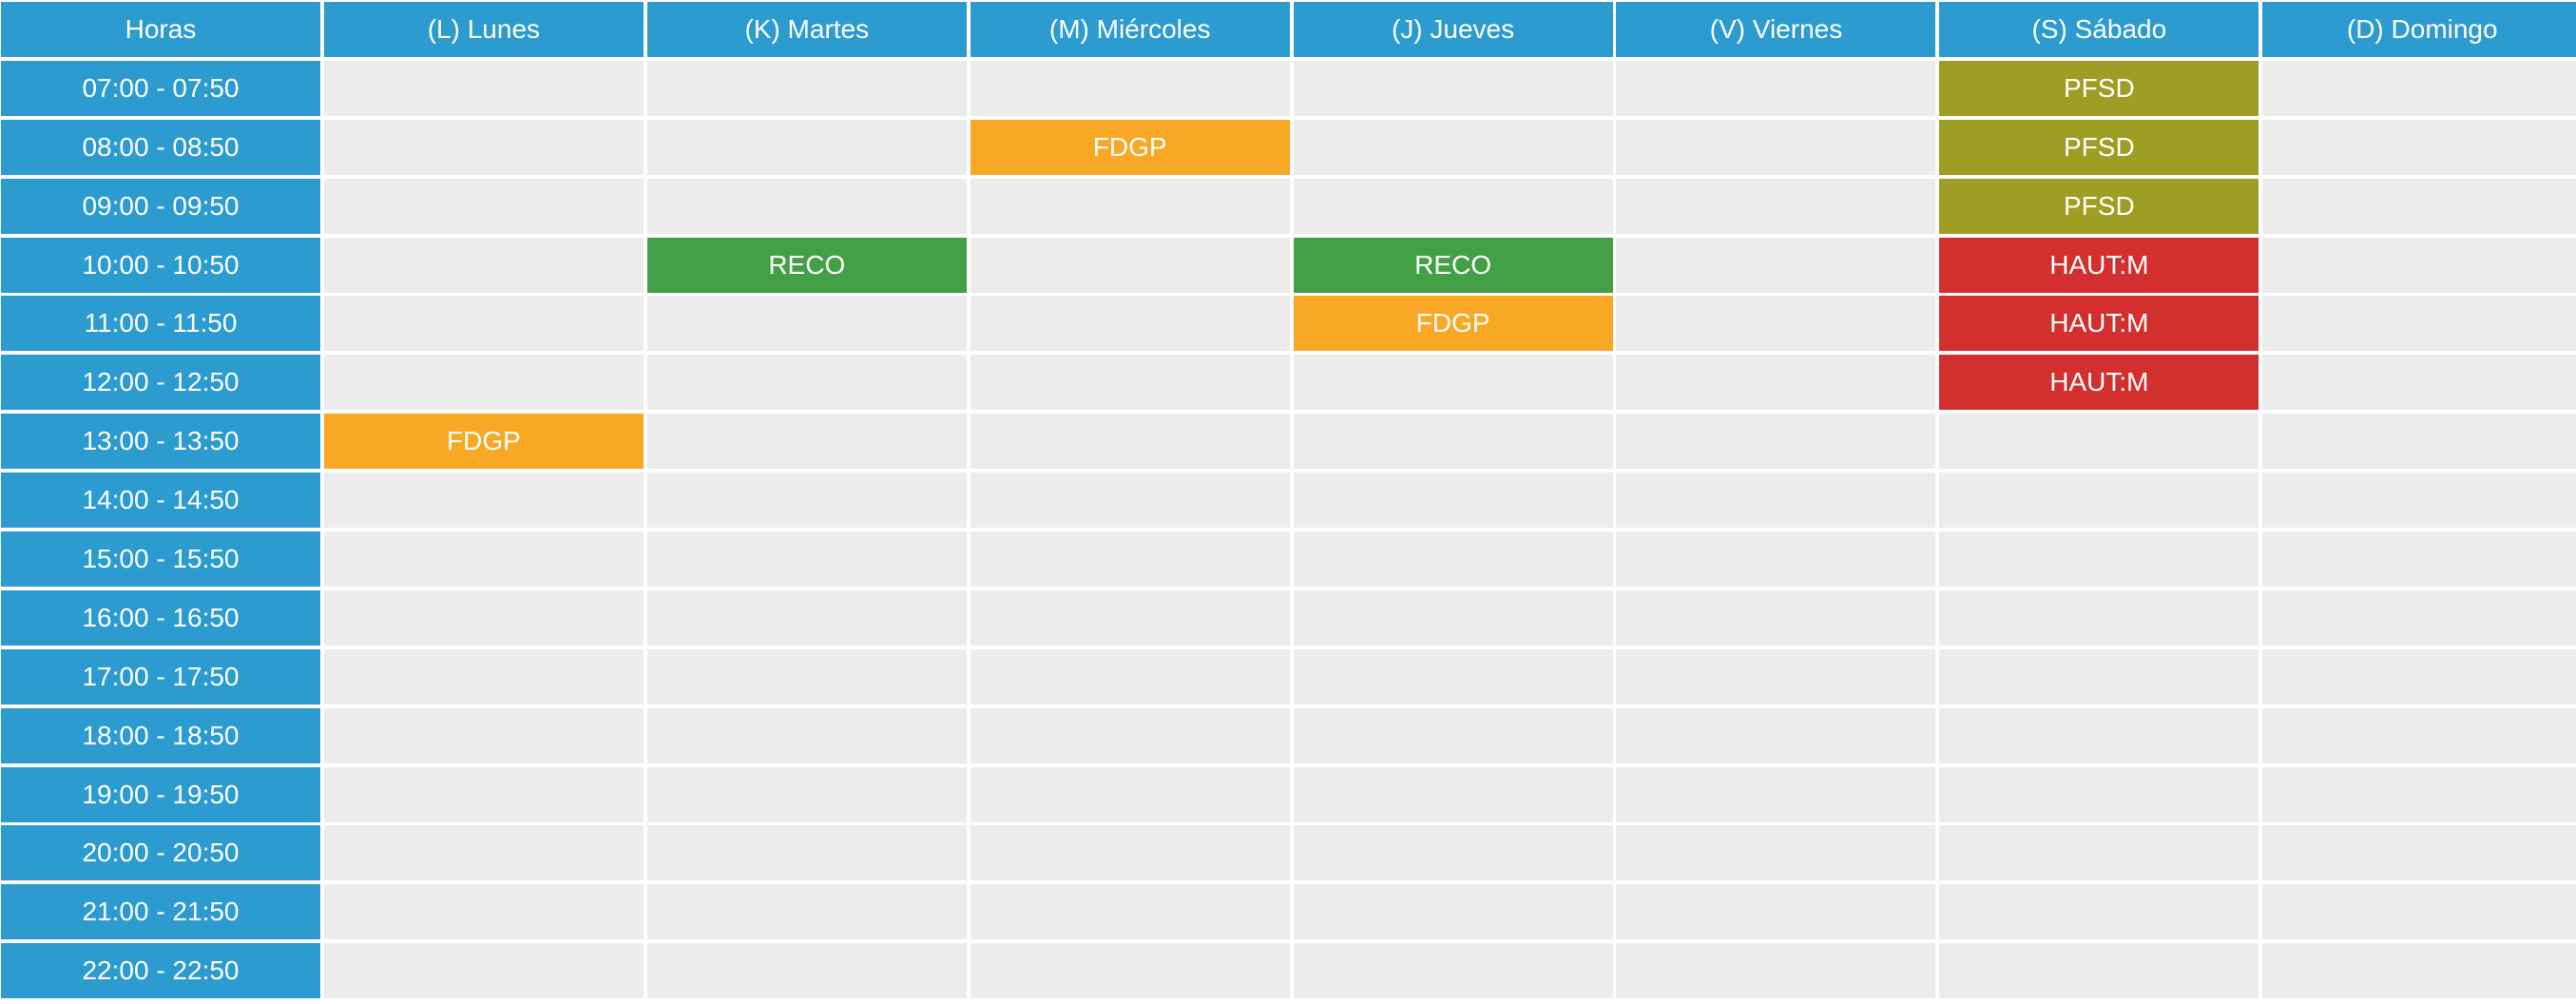 The image size is (2576, 1004). I want to click on header-miercoles: (M) Miércoles, so click(1130, 29).